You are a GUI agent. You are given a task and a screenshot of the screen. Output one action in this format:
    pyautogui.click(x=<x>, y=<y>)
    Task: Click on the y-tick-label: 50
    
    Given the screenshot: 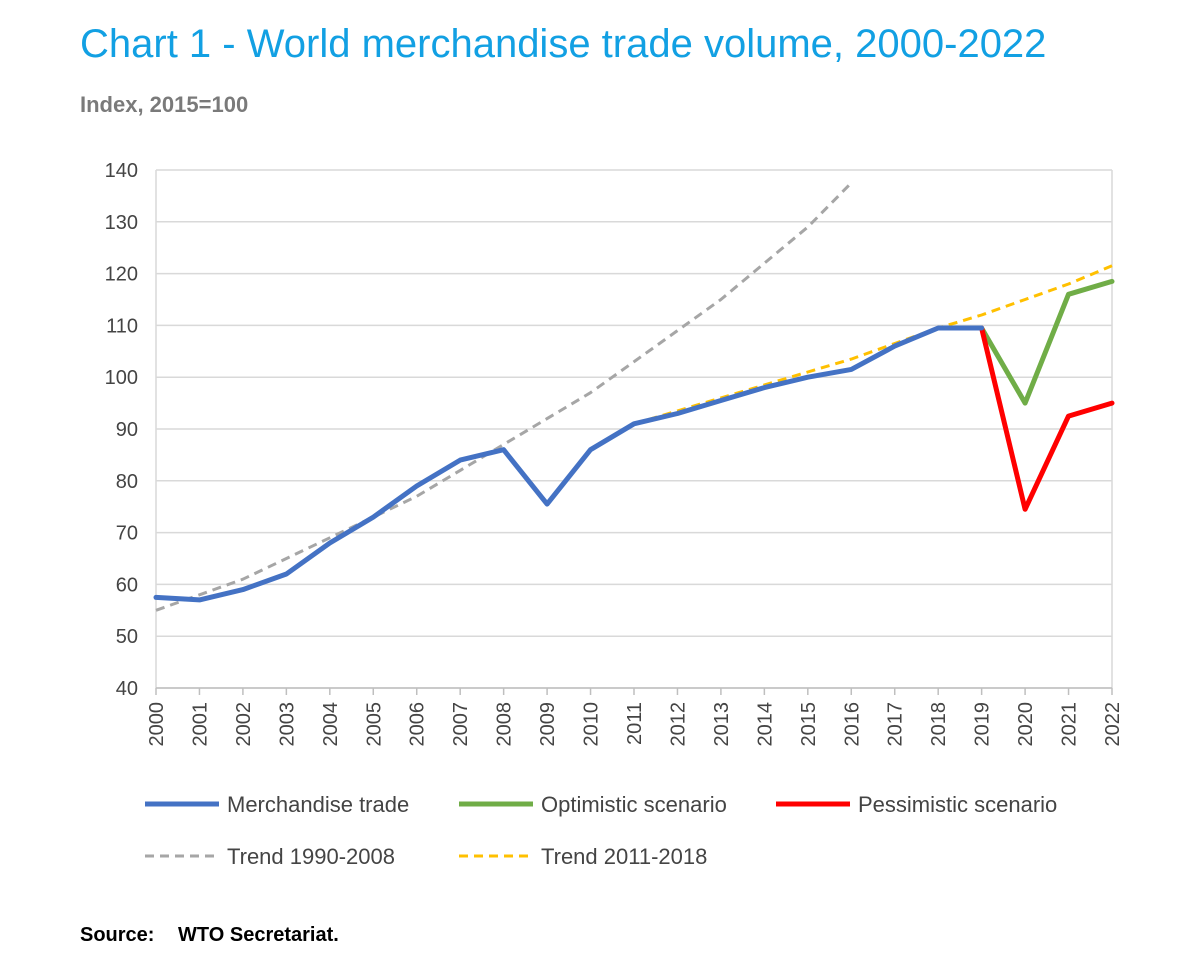 What is the action you would take?
    pyautogui.click(x=127, y=637)
    